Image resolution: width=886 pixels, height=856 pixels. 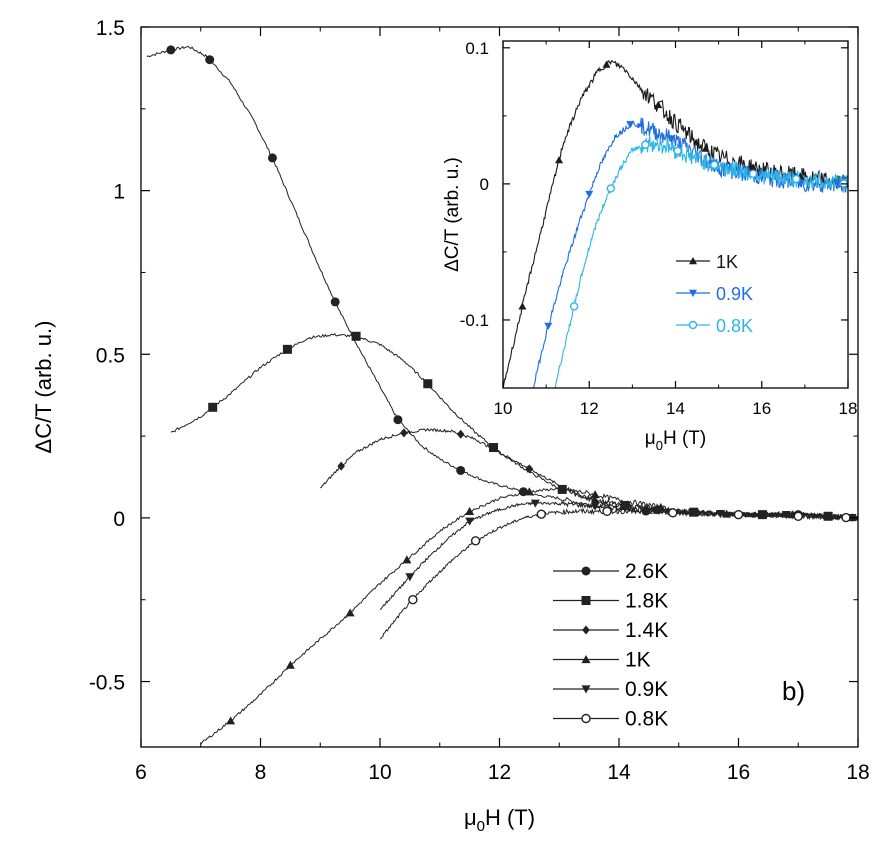 What do you see at coordinates (379, 772) in the screenshot?
I see `main-x-tick-label: 10` at bounding box center [379, 772].